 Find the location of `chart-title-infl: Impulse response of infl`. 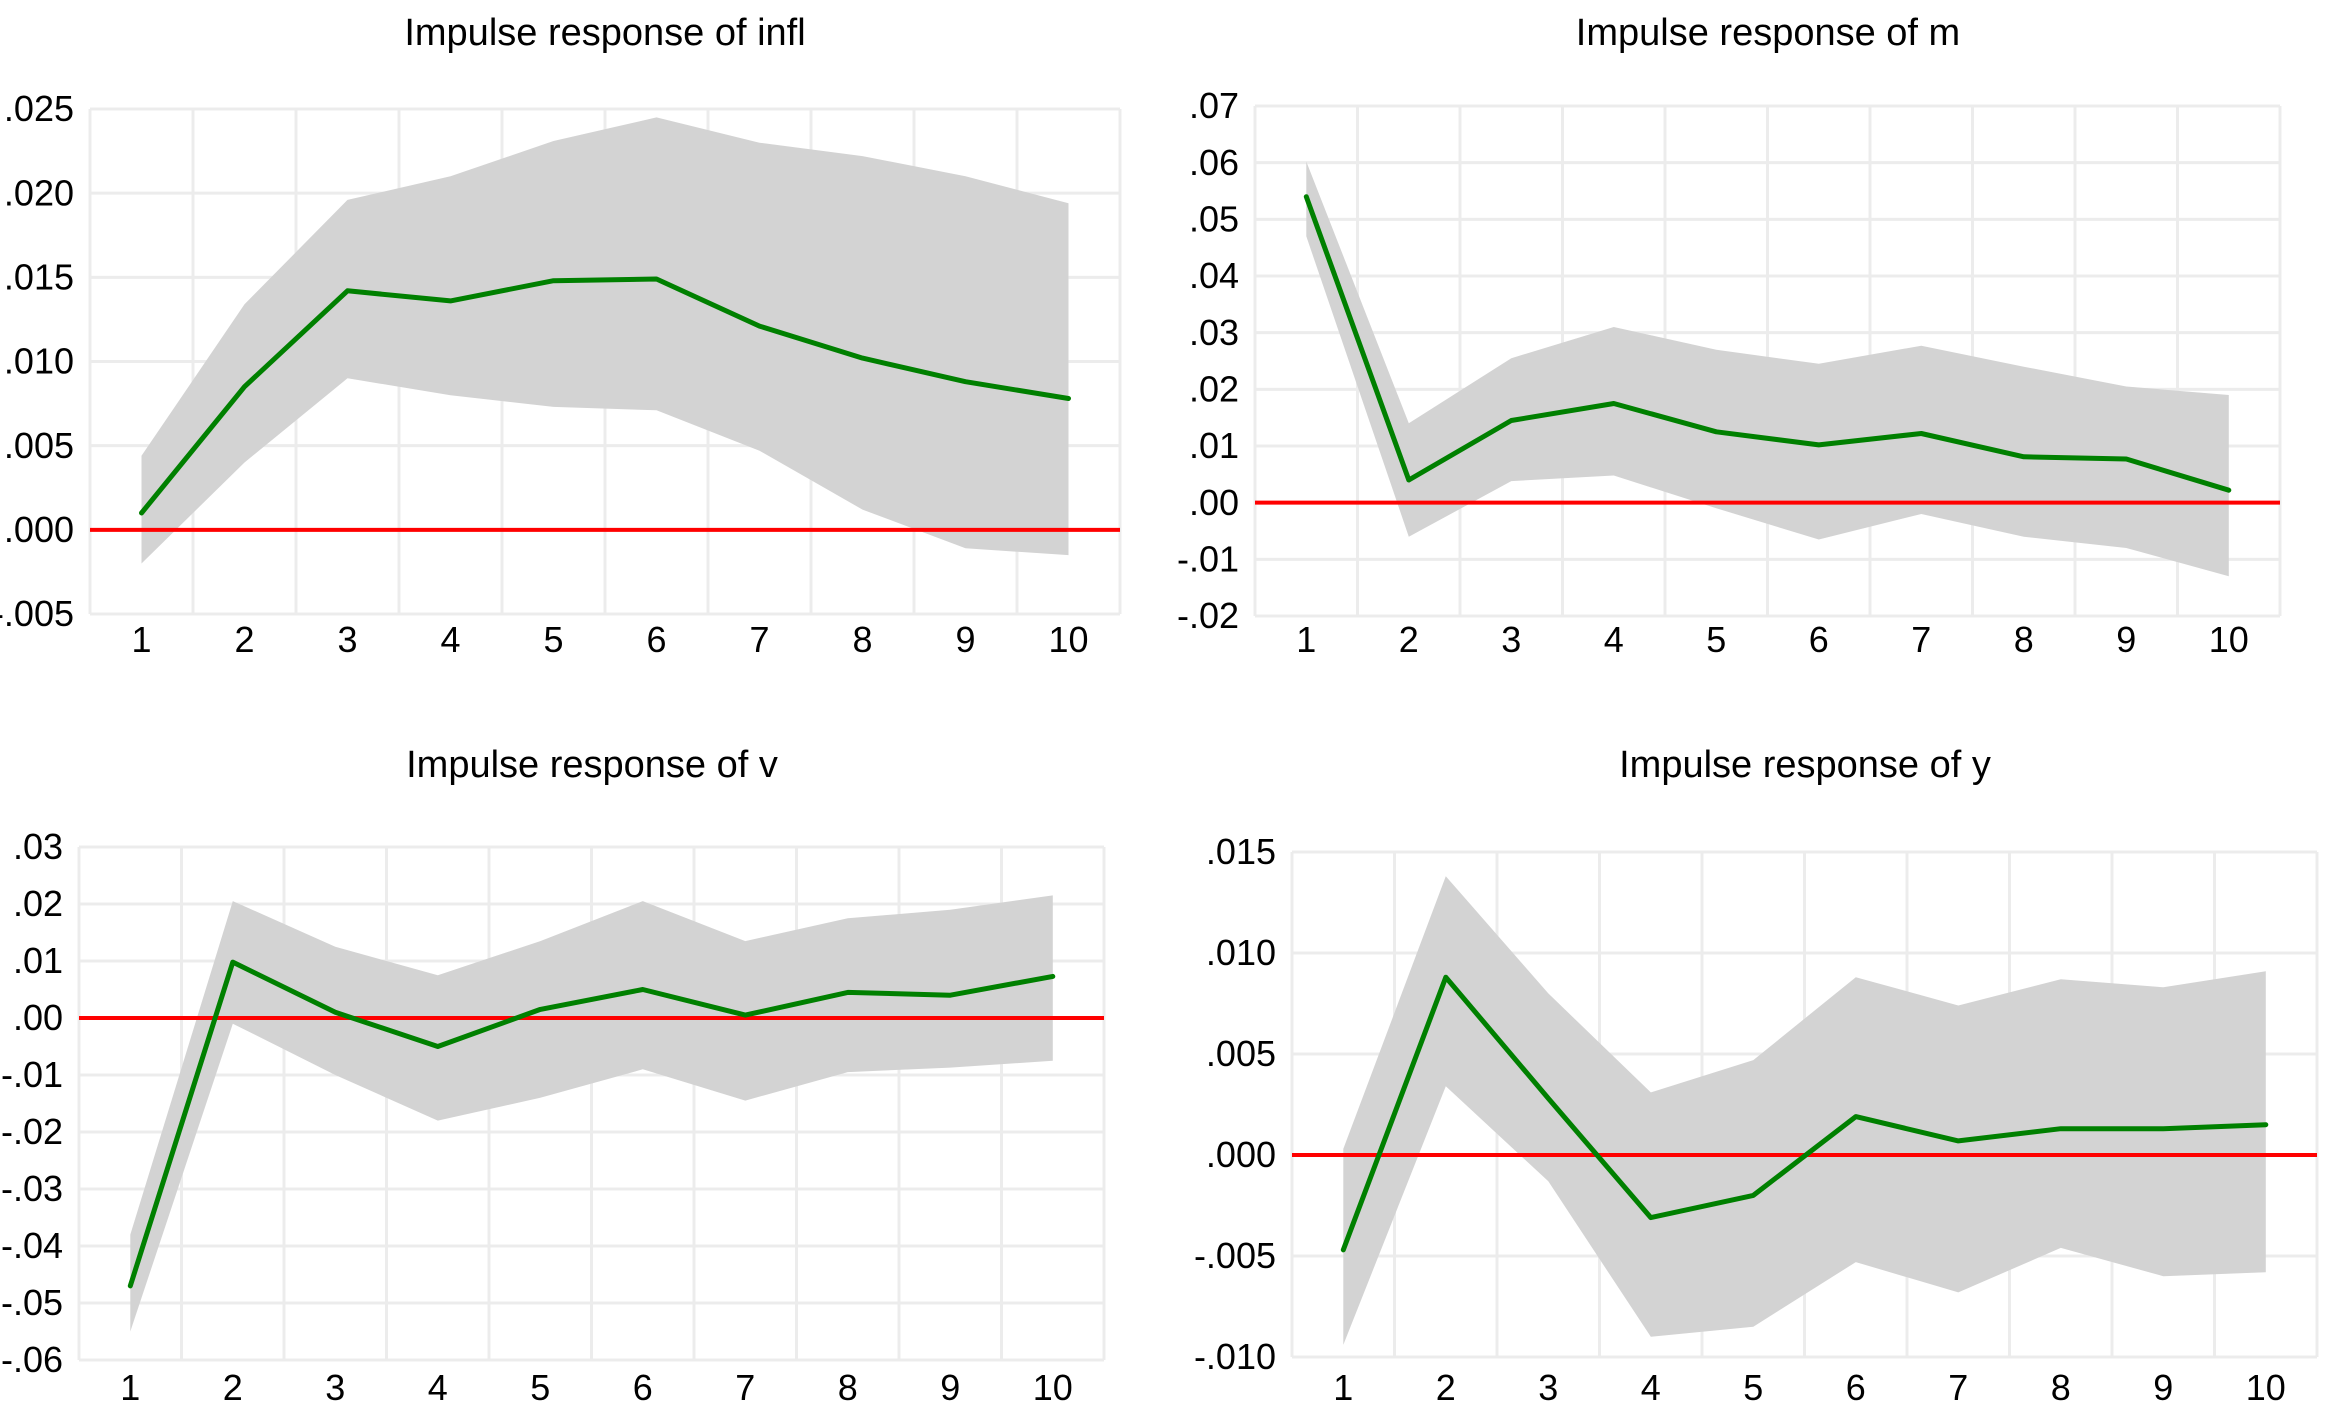

chart-title-infl: Impulse response of infl is located at coordinates (605, 33).